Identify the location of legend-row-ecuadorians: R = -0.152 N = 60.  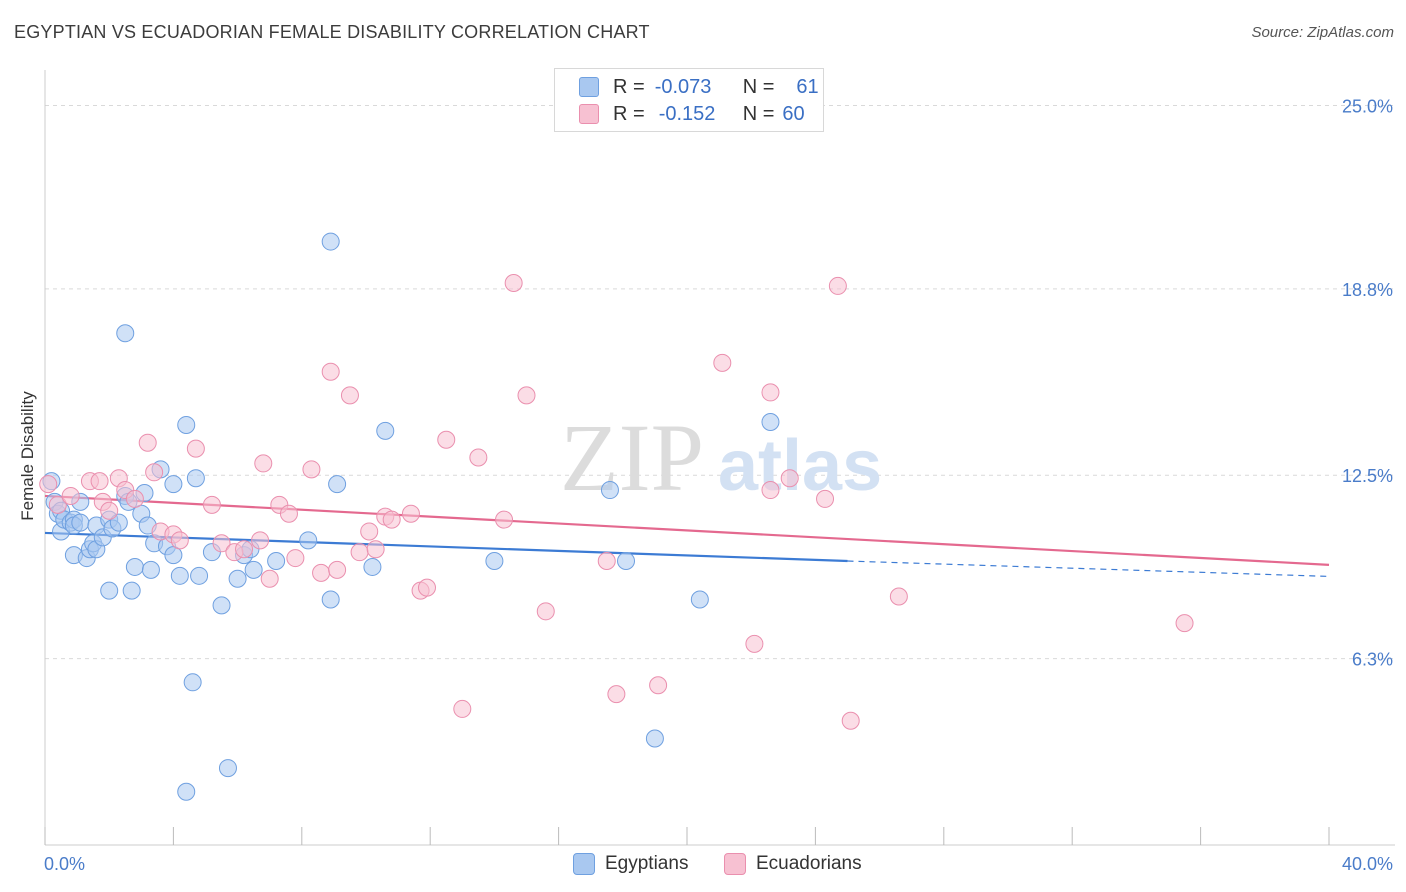
(692, 114).